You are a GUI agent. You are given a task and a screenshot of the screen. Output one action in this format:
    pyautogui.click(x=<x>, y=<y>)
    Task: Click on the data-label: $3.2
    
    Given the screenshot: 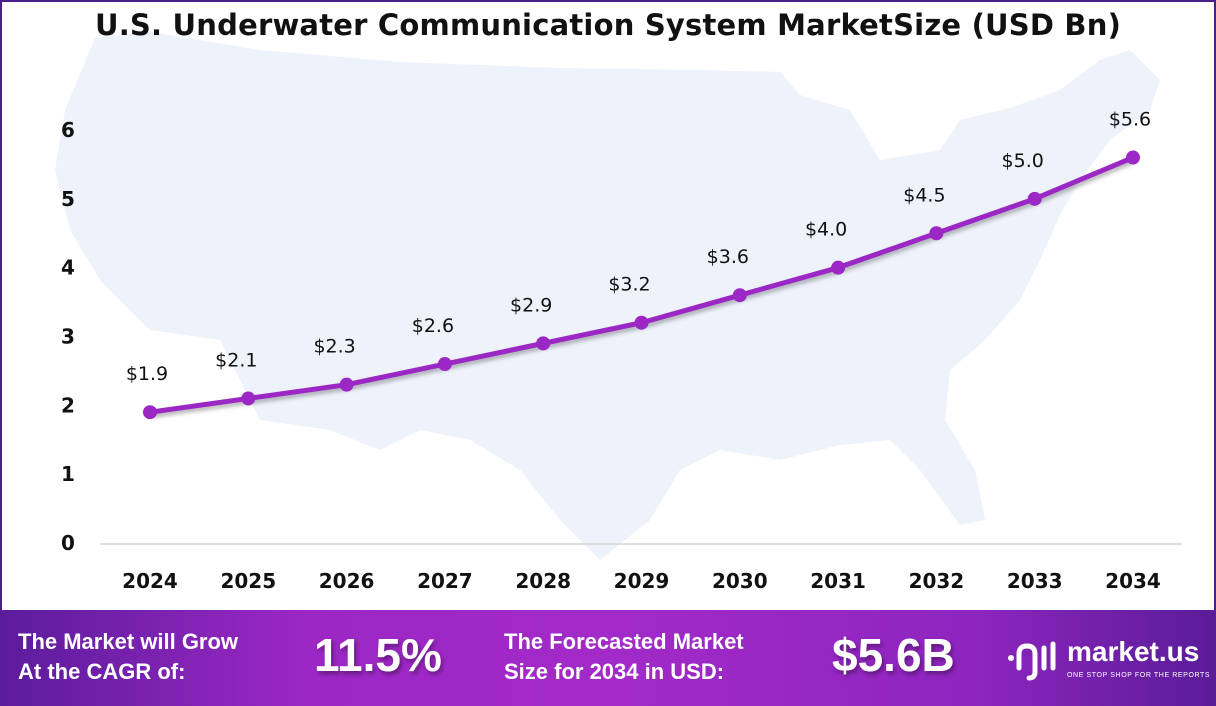 What is the action you would take?
    pyautogui.click(x=629, y=285)
    